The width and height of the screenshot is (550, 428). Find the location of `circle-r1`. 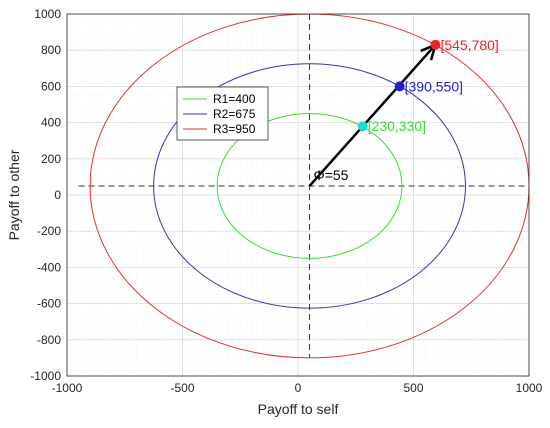

circle-r1 is located at coordinates (309, 186).